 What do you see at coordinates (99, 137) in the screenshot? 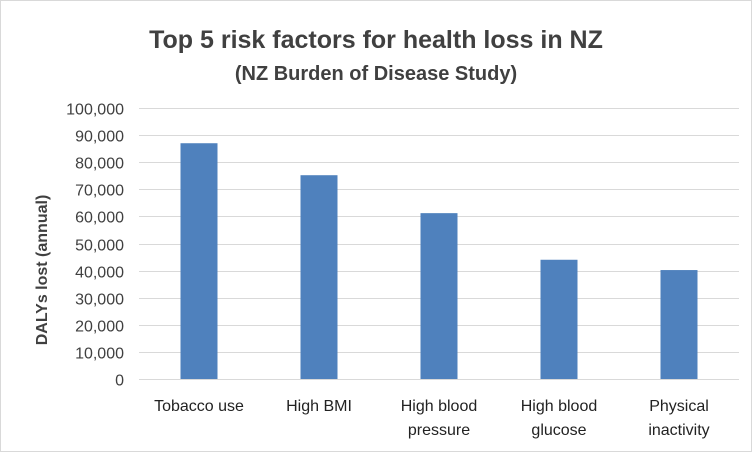
I see `y-tick-label: 90,000` at bounding box center [99, 137].